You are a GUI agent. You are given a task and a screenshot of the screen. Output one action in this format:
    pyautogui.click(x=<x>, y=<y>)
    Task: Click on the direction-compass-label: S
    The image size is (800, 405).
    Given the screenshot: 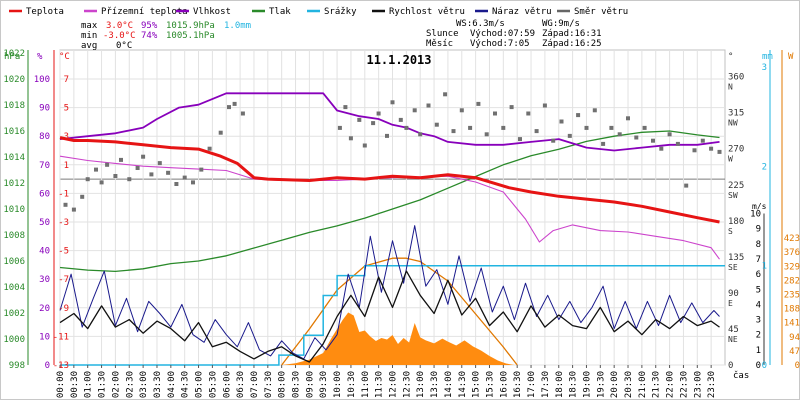 What is the action you would take?
    pyautogui.click(x=730, y=231)
    